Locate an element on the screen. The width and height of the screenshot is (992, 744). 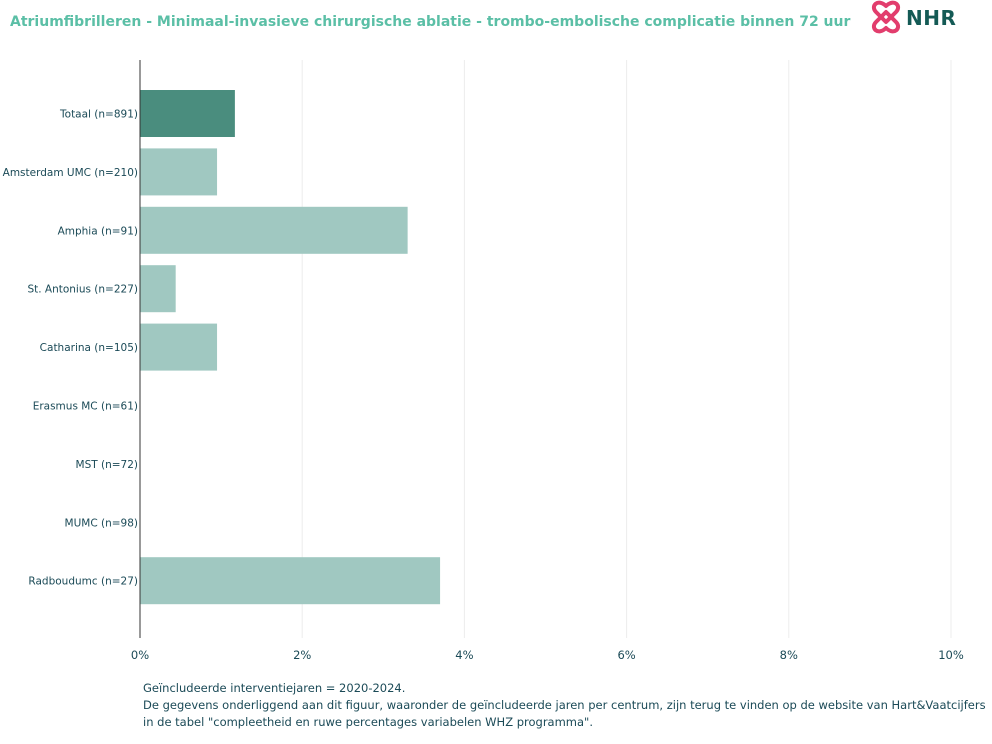
x-tick-labels: 0% 2% 4% 6% 8% 10% is located at coordinates (547, 655).